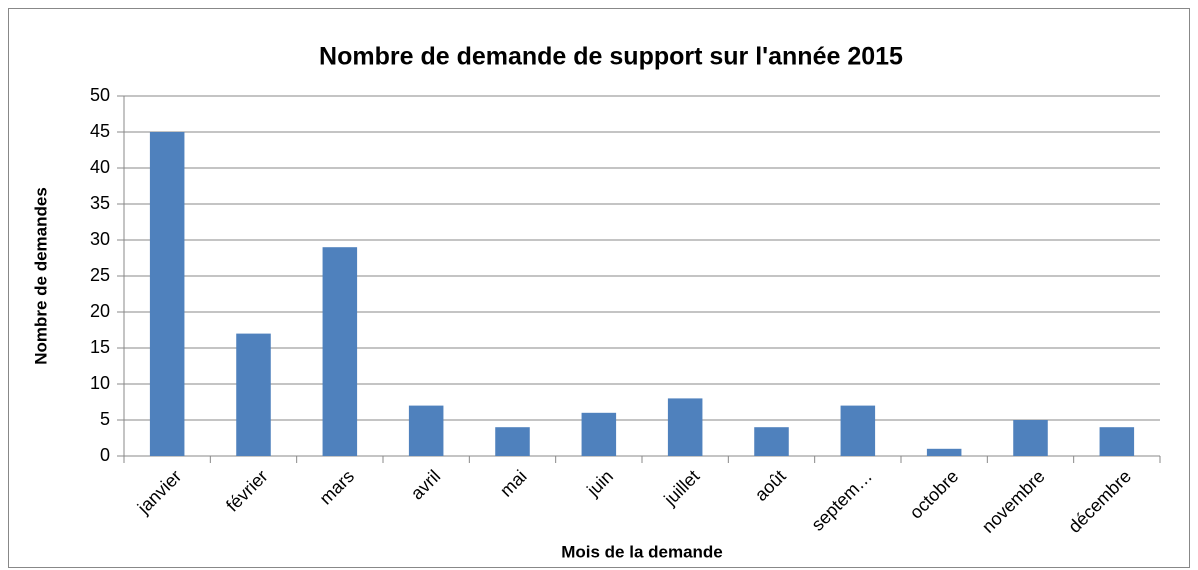 The width and height of the screenshot is (1198, 570). Describe the element at coordinates (105, 419) in the screenshot. I see `y-tick-label: 5` at that location.